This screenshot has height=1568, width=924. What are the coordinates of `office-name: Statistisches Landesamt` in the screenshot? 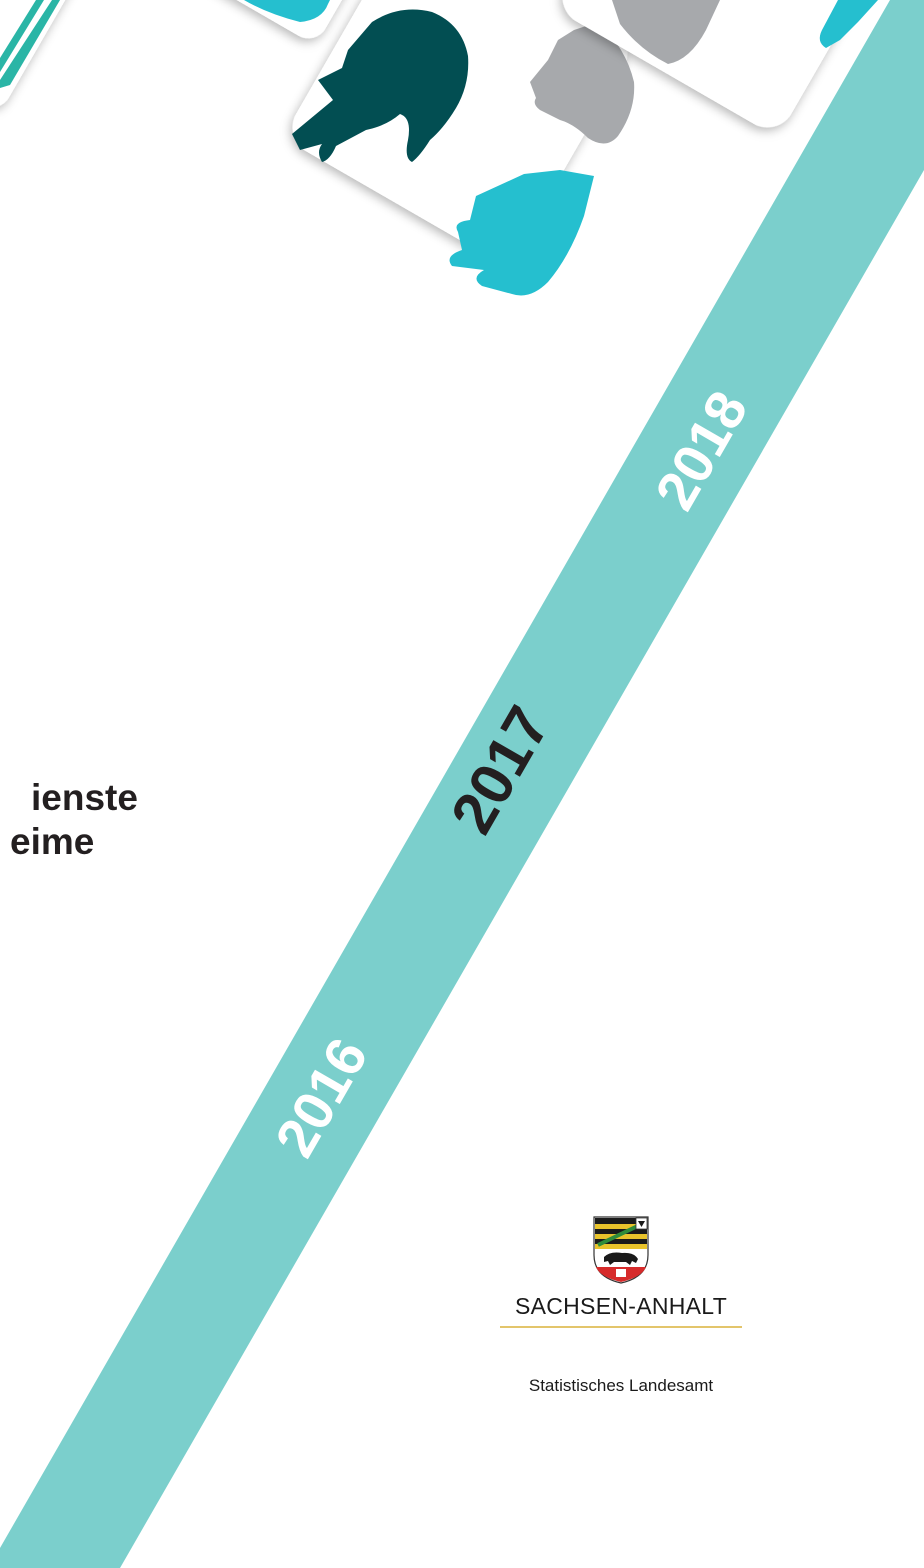 It's located at (621, 1385).